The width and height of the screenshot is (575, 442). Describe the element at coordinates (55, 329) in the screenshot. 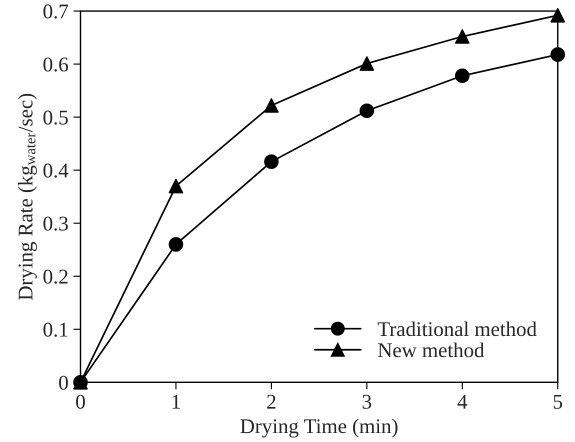

I see `y-tick-label: 0.1` at that location.